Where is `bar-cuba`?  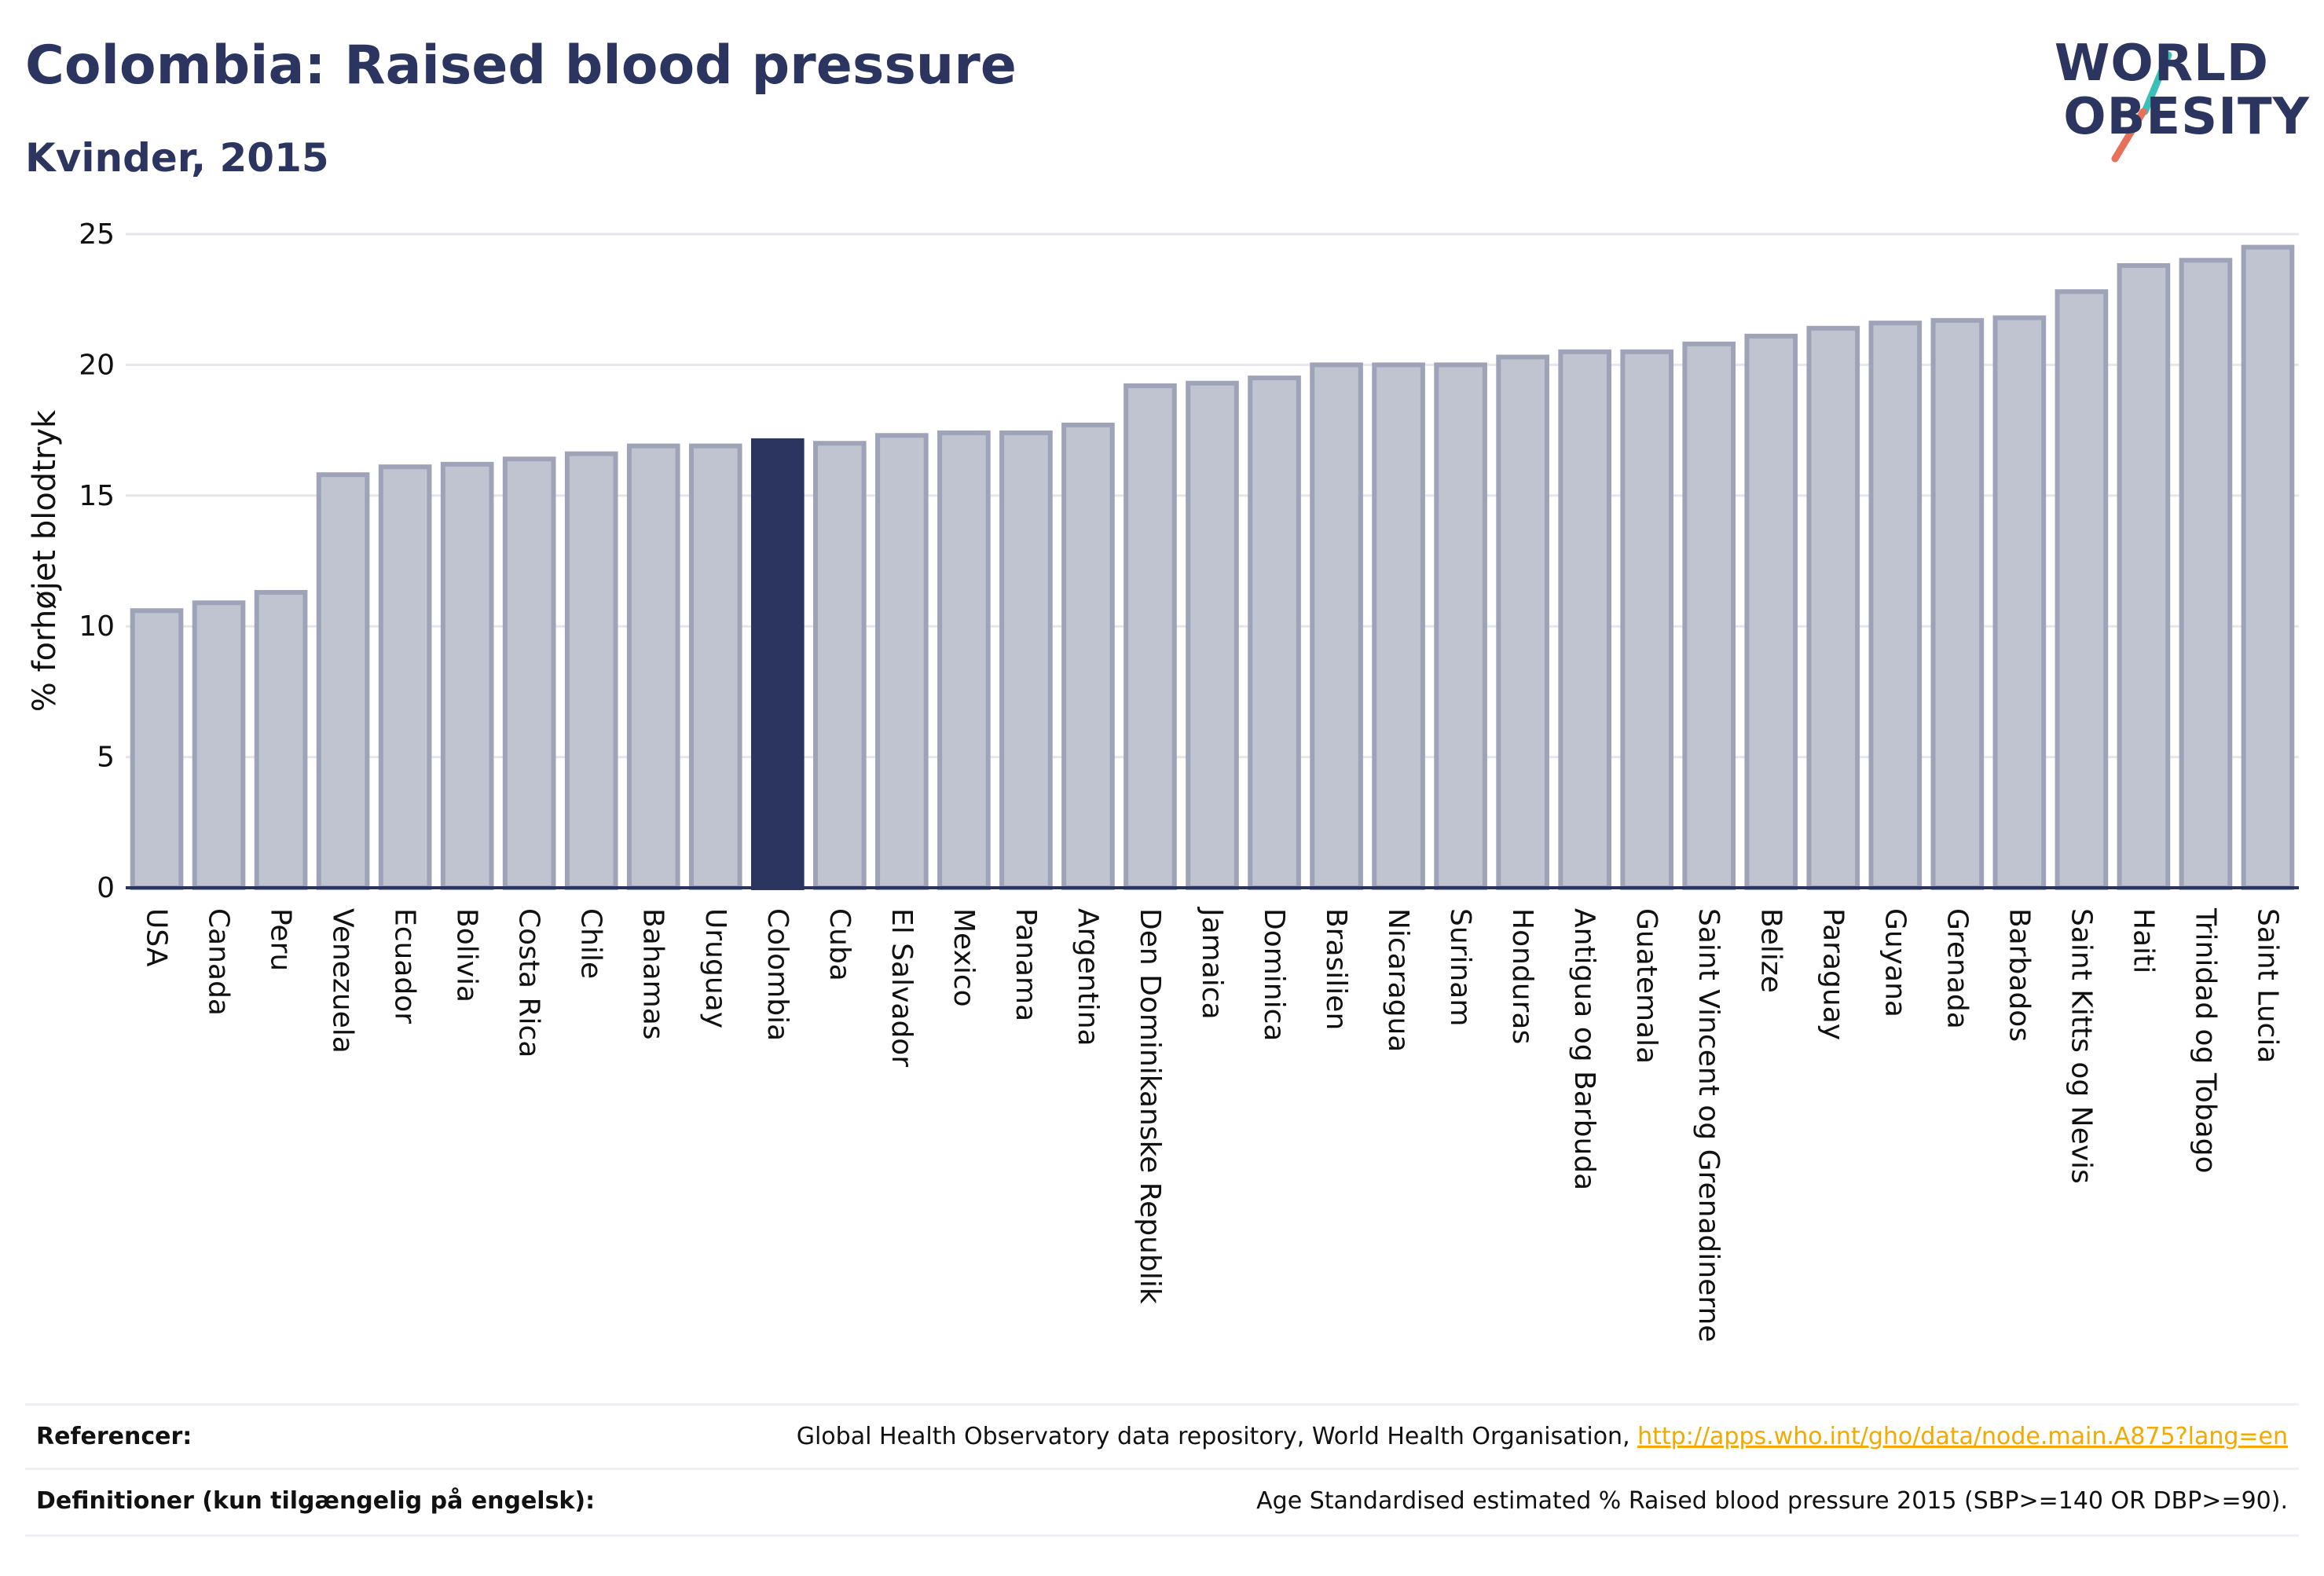
bar-cuba is located at coordinates (840, 665).